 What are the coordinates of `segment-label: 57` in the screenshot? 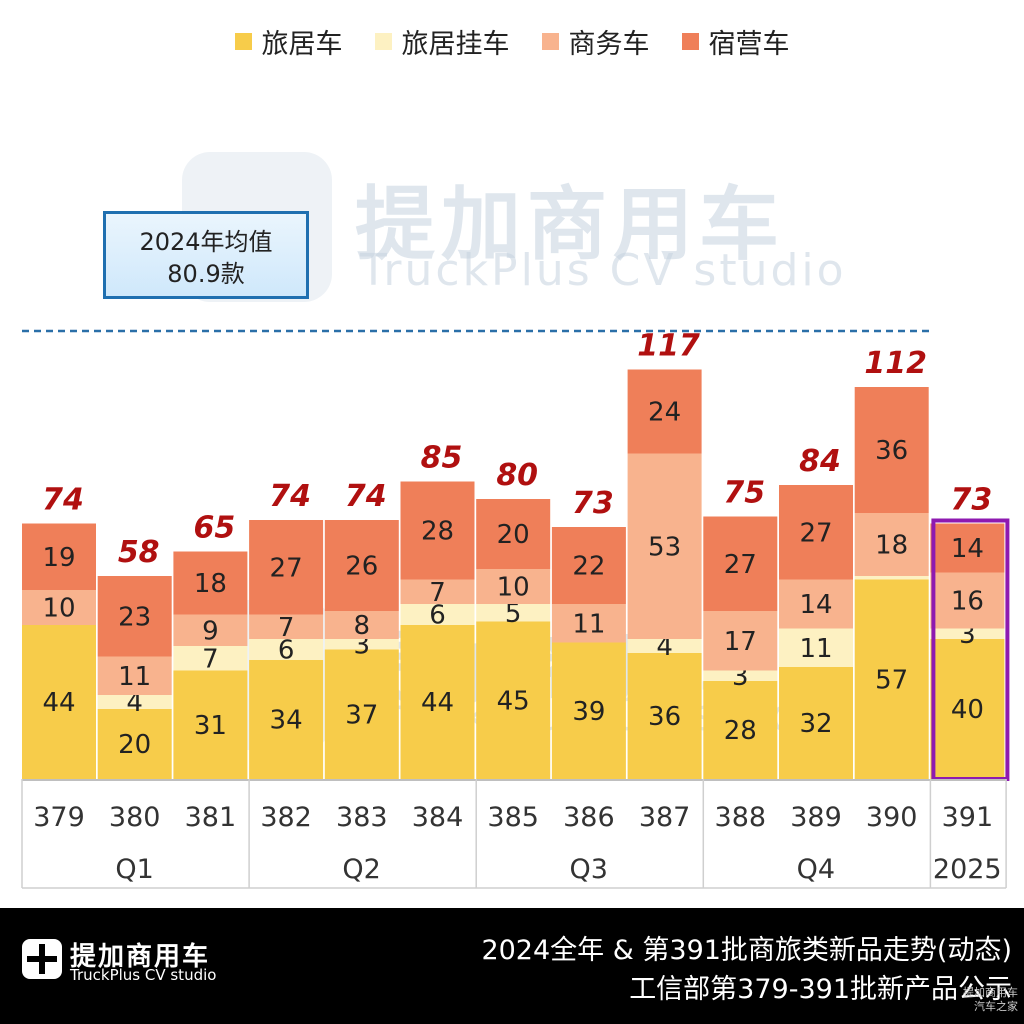 It's located at (891, 680).